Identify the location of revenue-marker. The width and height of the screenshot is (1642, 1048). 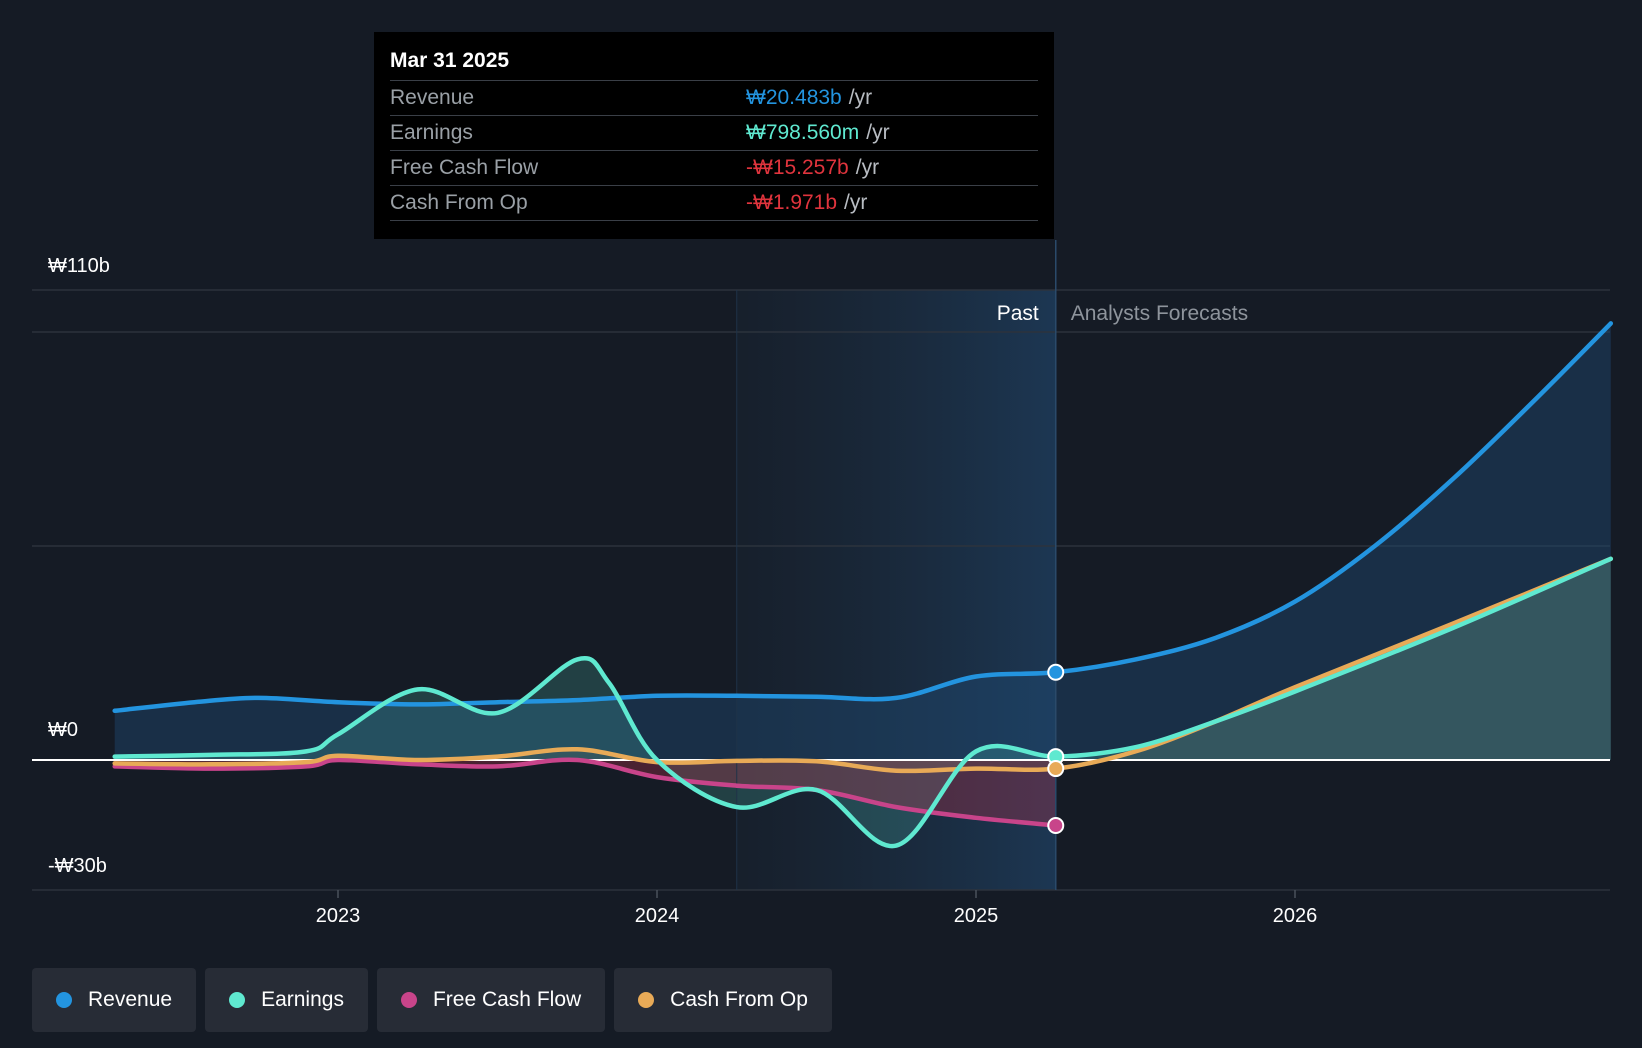
(1056, 672).